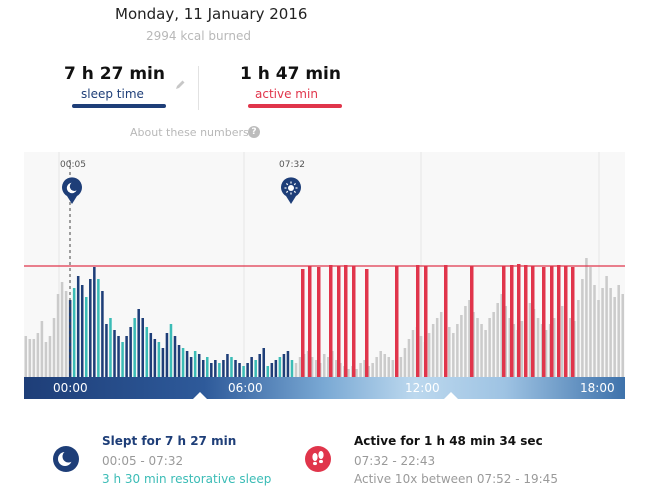 The width and height of the screenshot is (650, 490). I want to click on sleep-underline, so click(119, 106).